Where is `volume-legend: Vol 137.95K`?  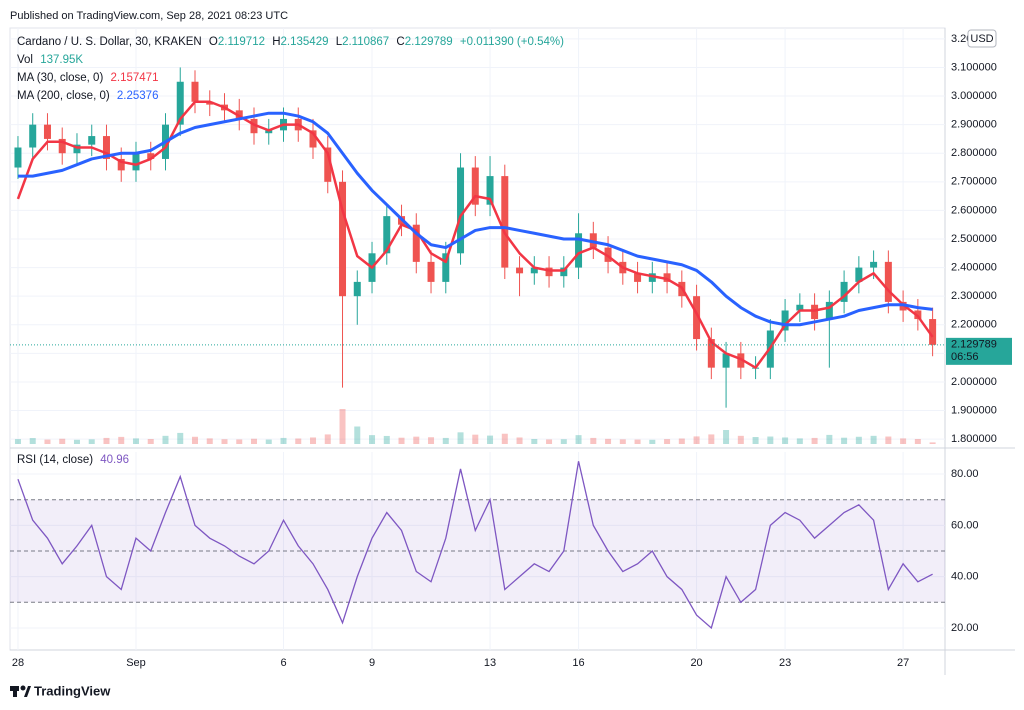
volume-legend: Vol 137.95K is located at coordinates (50, 60).